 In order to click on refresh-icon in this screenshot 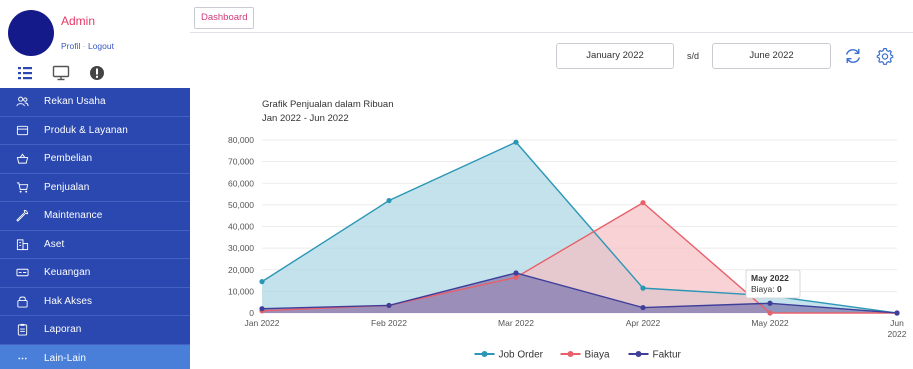, I will do `click(853, 56)`.